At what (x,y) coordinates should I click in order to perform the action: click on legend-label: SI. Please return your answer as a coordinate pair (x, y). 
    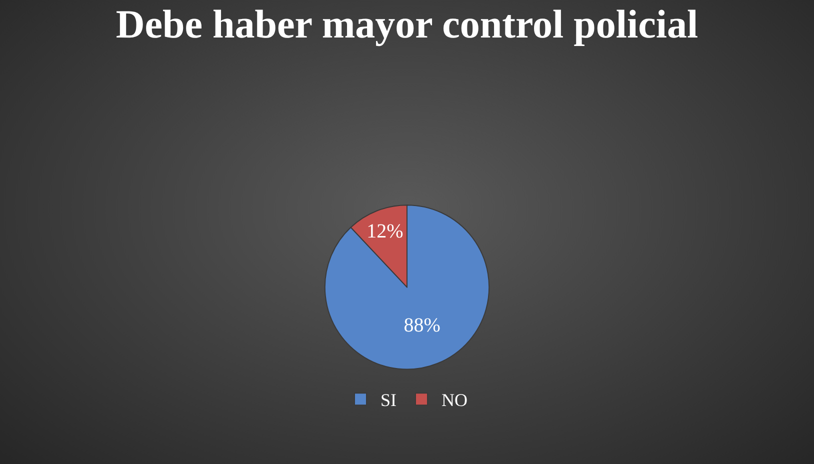
    Looking at the image, I should click on (388, 400).